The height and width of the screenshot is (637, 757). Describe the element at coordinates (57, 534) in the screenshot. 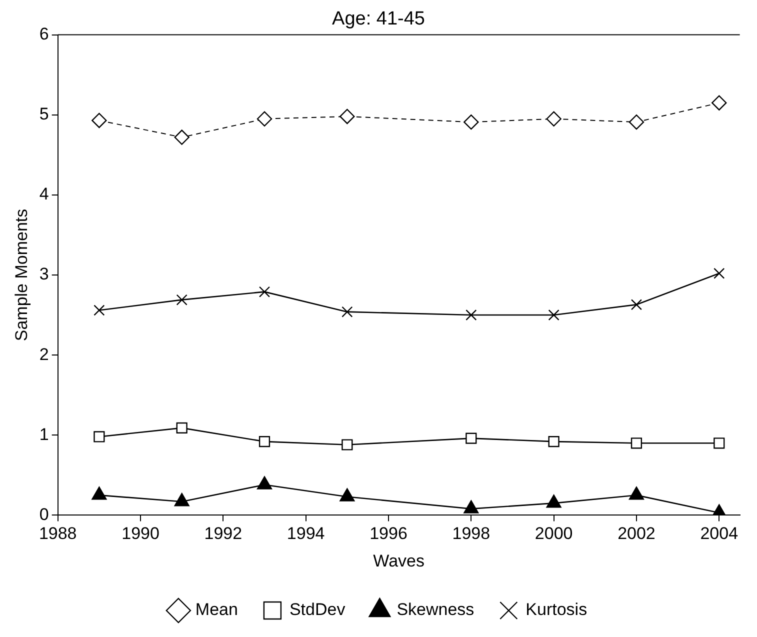

I see `x-tick-label: 1988` at that location.